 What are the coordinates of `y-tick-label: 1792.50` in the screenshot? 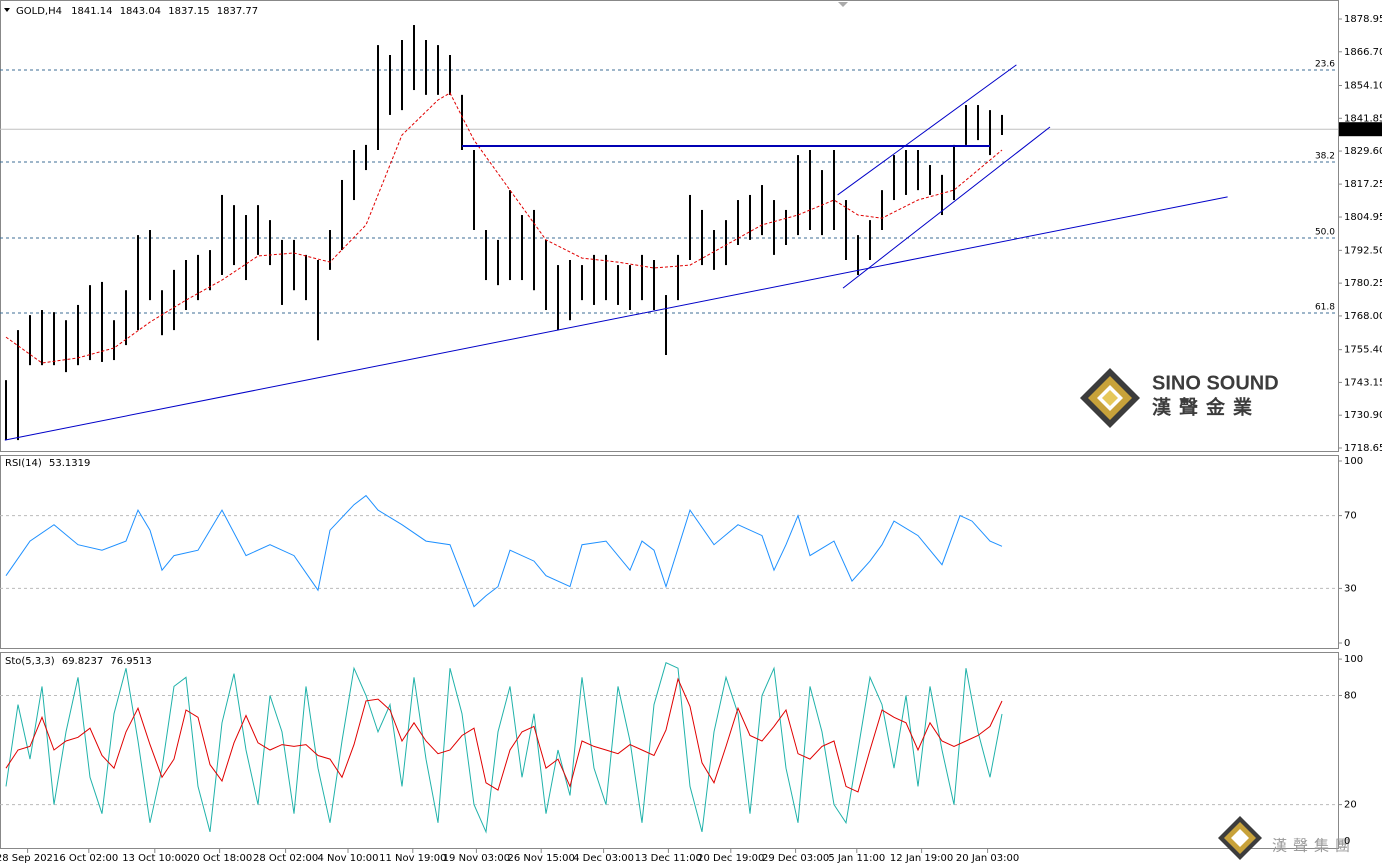 It's located at (1363, 250).